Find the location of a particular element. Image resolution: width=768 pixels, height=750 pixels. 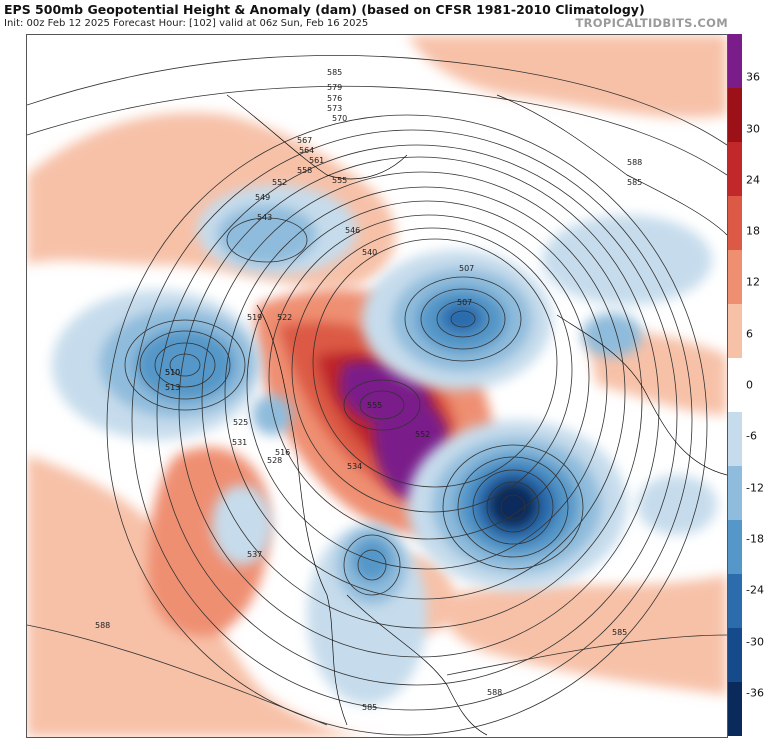

contour-label: 519 is located at coordinates (254, 317).